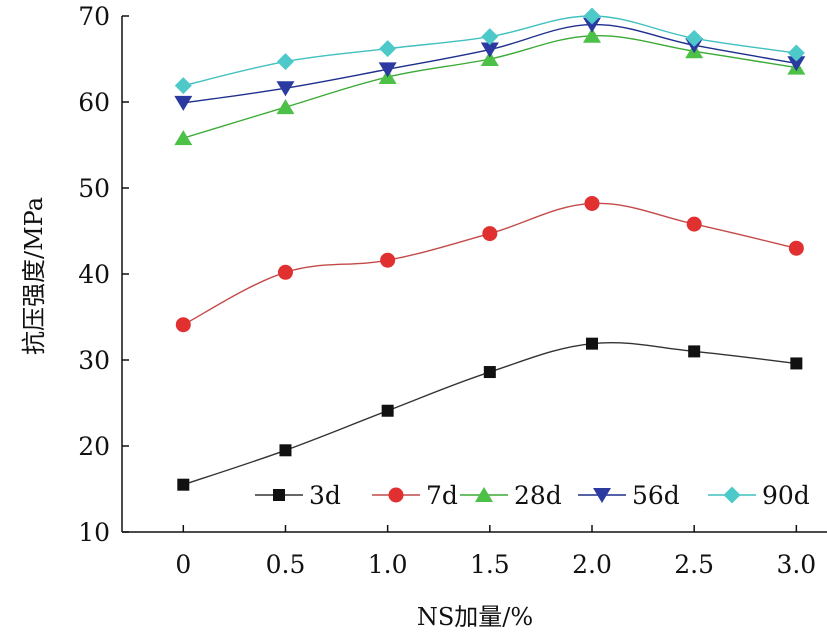  Describe the element at coordinates (286, 564) in the screenshot. I see `x-tick-label: 0.5` at that location.